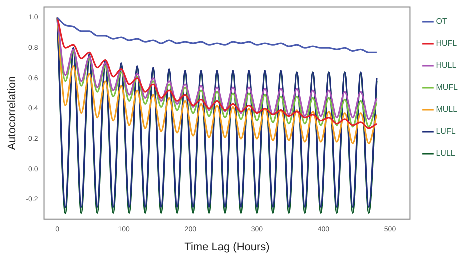 The image size is (474, 260). What do you see at coordinates (447, 109) in the screenshot?
I see `legend-label: MULL` at bounding box center [447, 109].